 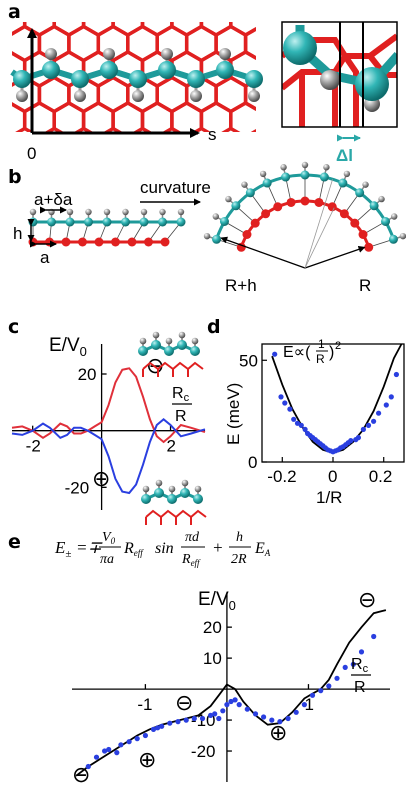 What do you see at coordinates (109, 538) in the screenshot?
I see `svg-text: V0` at bounding box center [109, 538].